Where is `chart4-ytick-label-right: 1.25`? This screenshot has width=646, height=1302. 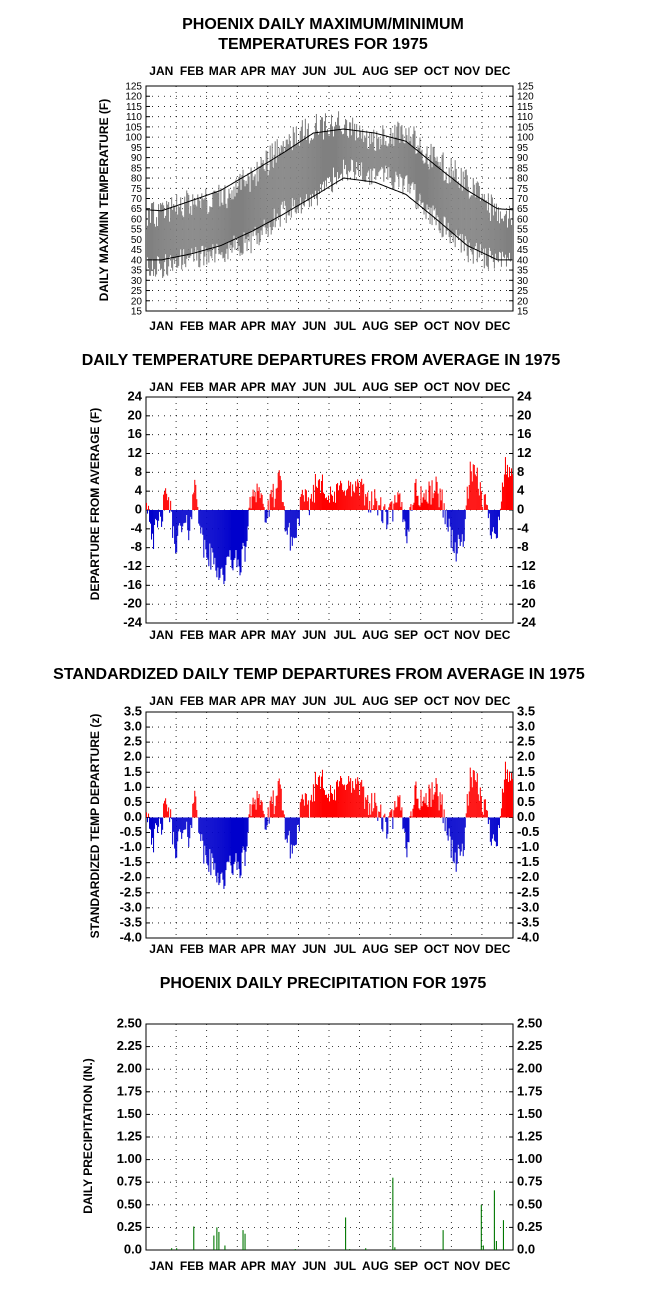
chart4-ytick-label-right: 1.25 is located at coordinates (529, 1136).